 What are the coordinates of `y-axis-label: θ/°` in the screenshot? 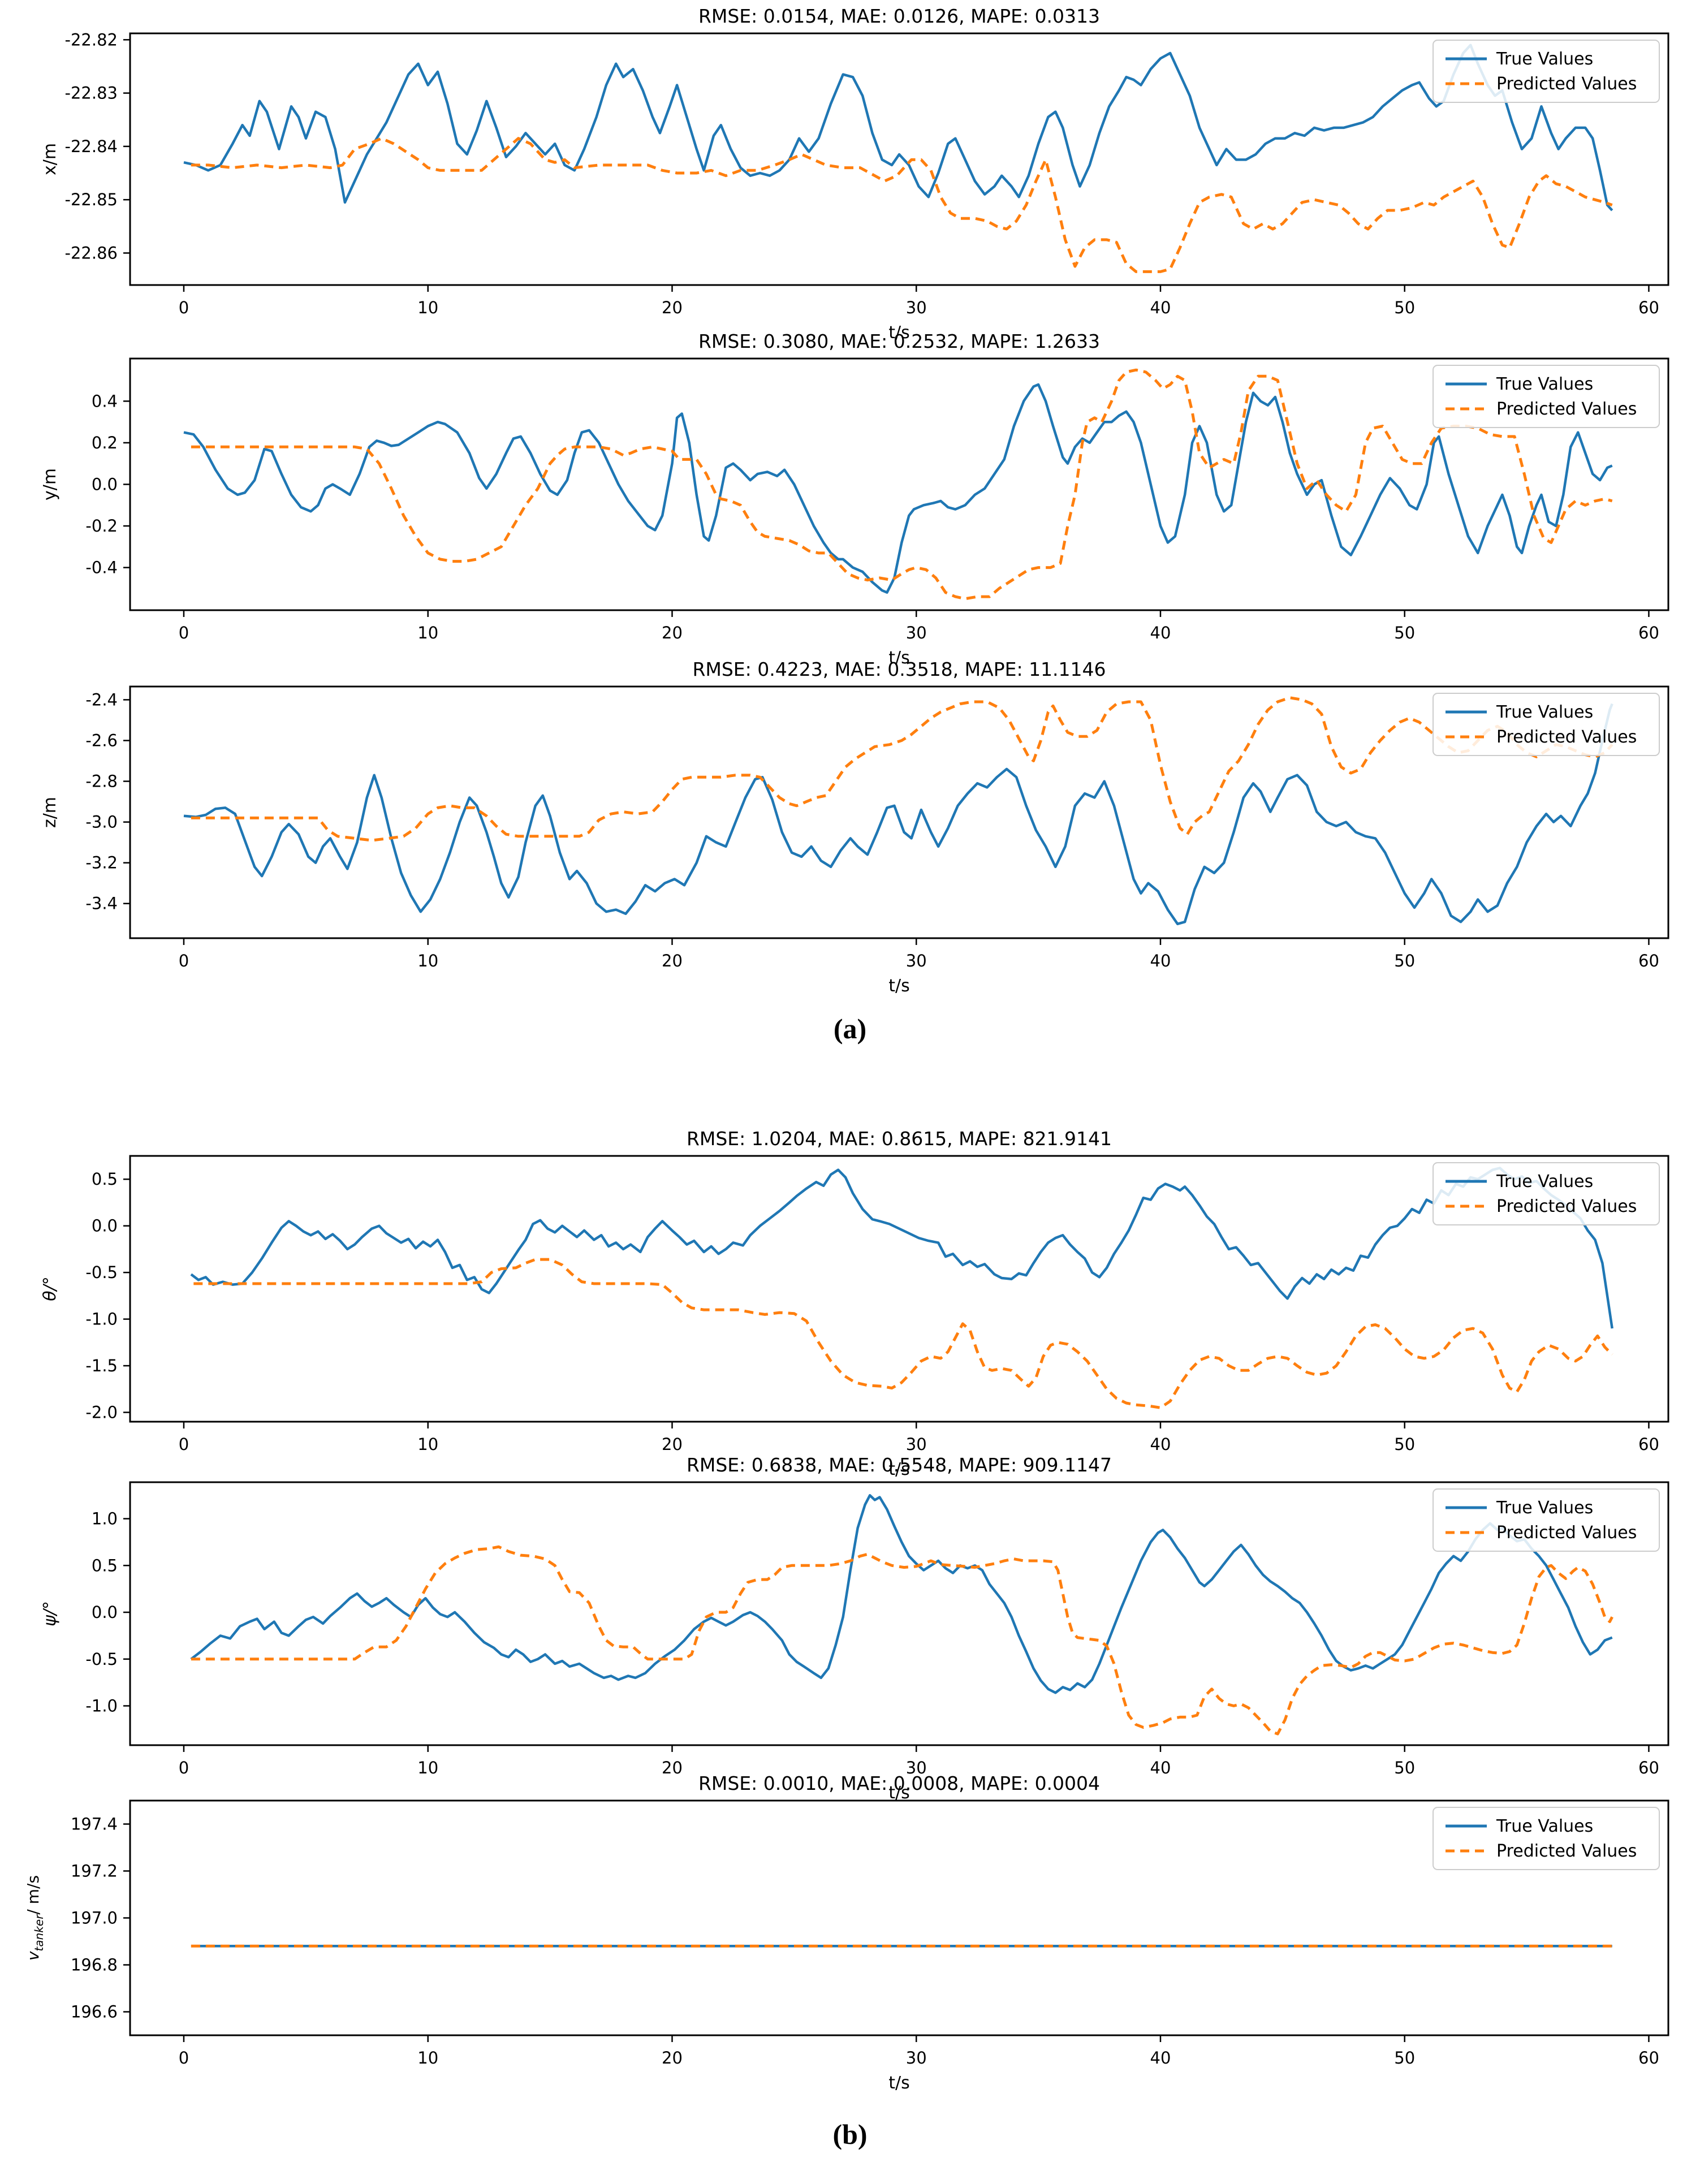 It's located at (50, 1288).